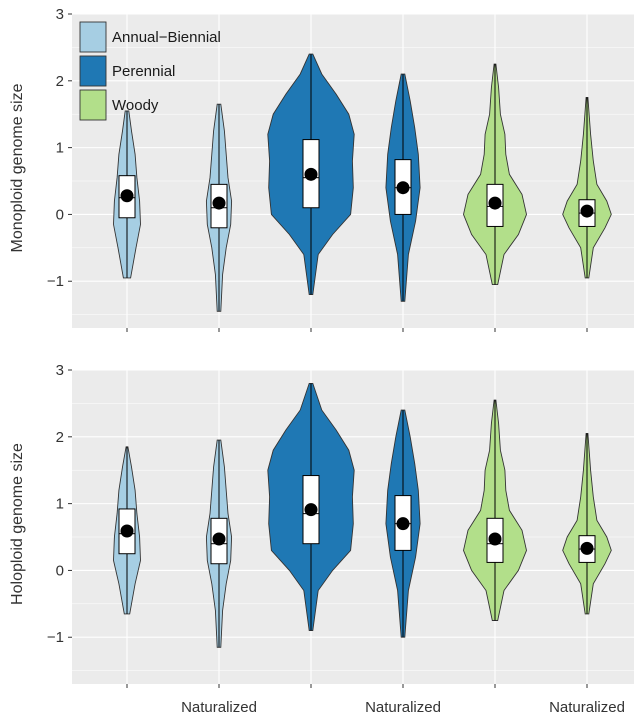 This screenshot has height=718, width=640. Describe the element at coordinates (143, 71) in the screenshot. I see `legend-label-1: Perennial` at that location.